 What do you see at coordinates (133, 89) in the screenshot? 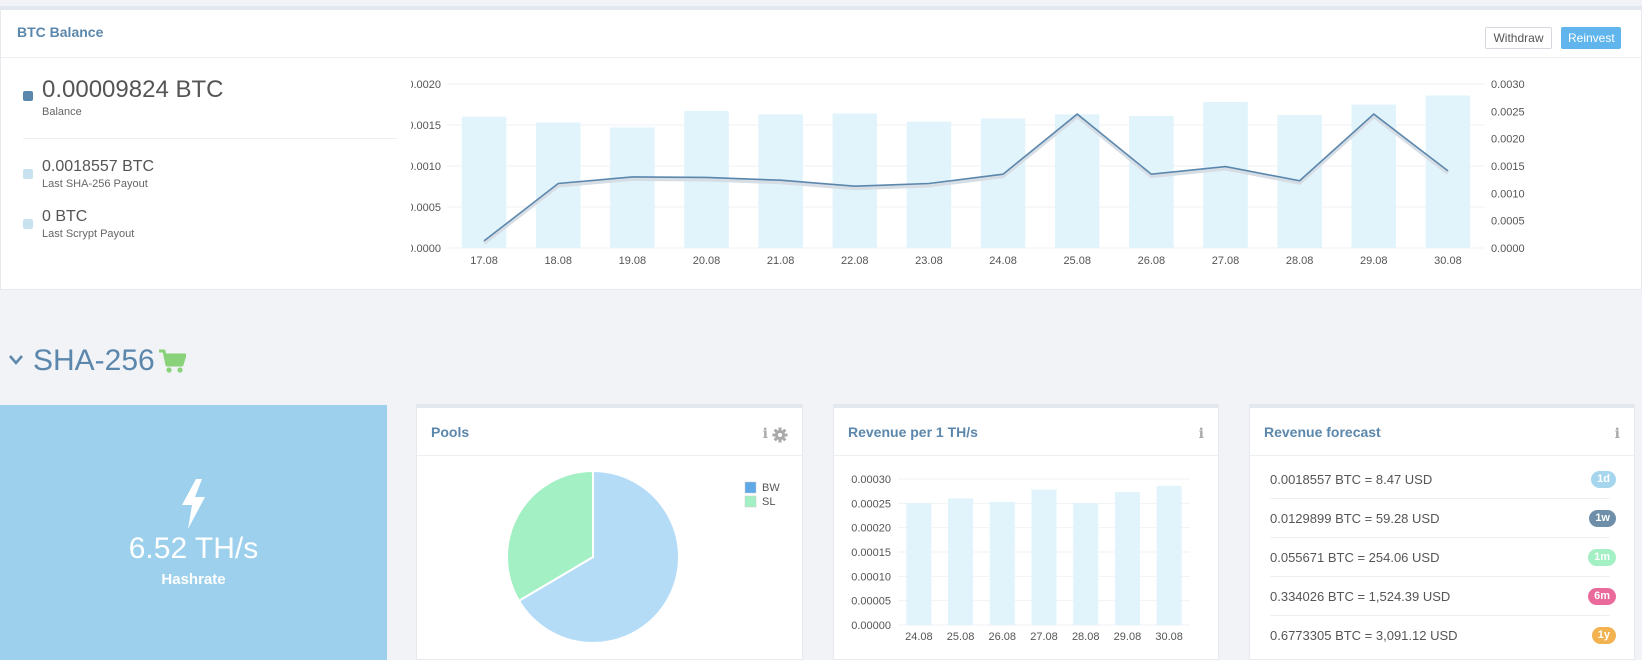
I see `balance-value: 0.00009824 BTC` at bounding box center [133, 89].